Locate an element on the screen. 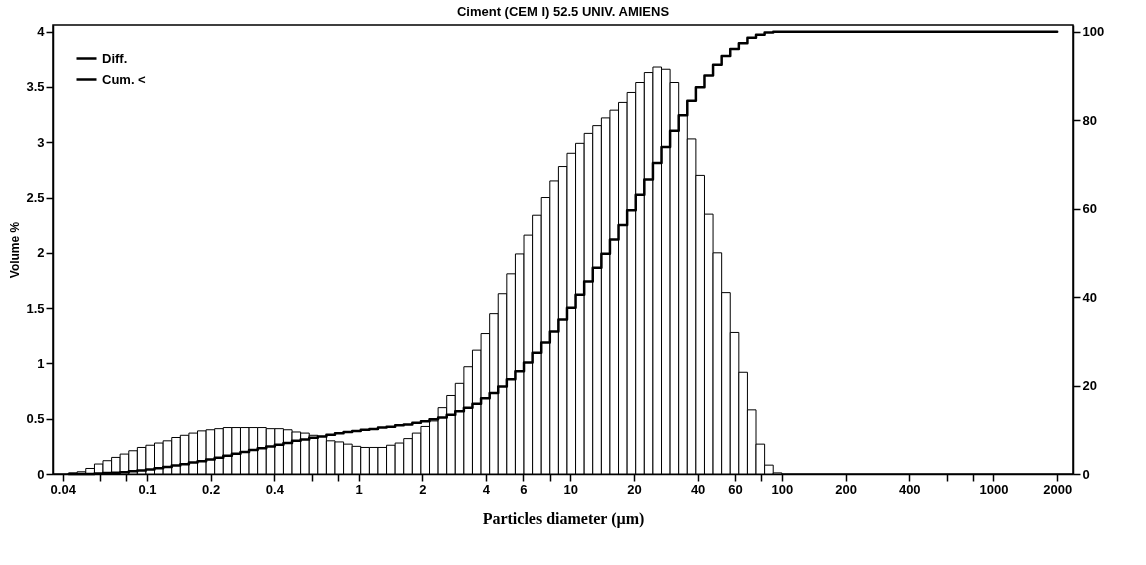  y2-tick-label: 80 is located at coordinates (1089, 120).